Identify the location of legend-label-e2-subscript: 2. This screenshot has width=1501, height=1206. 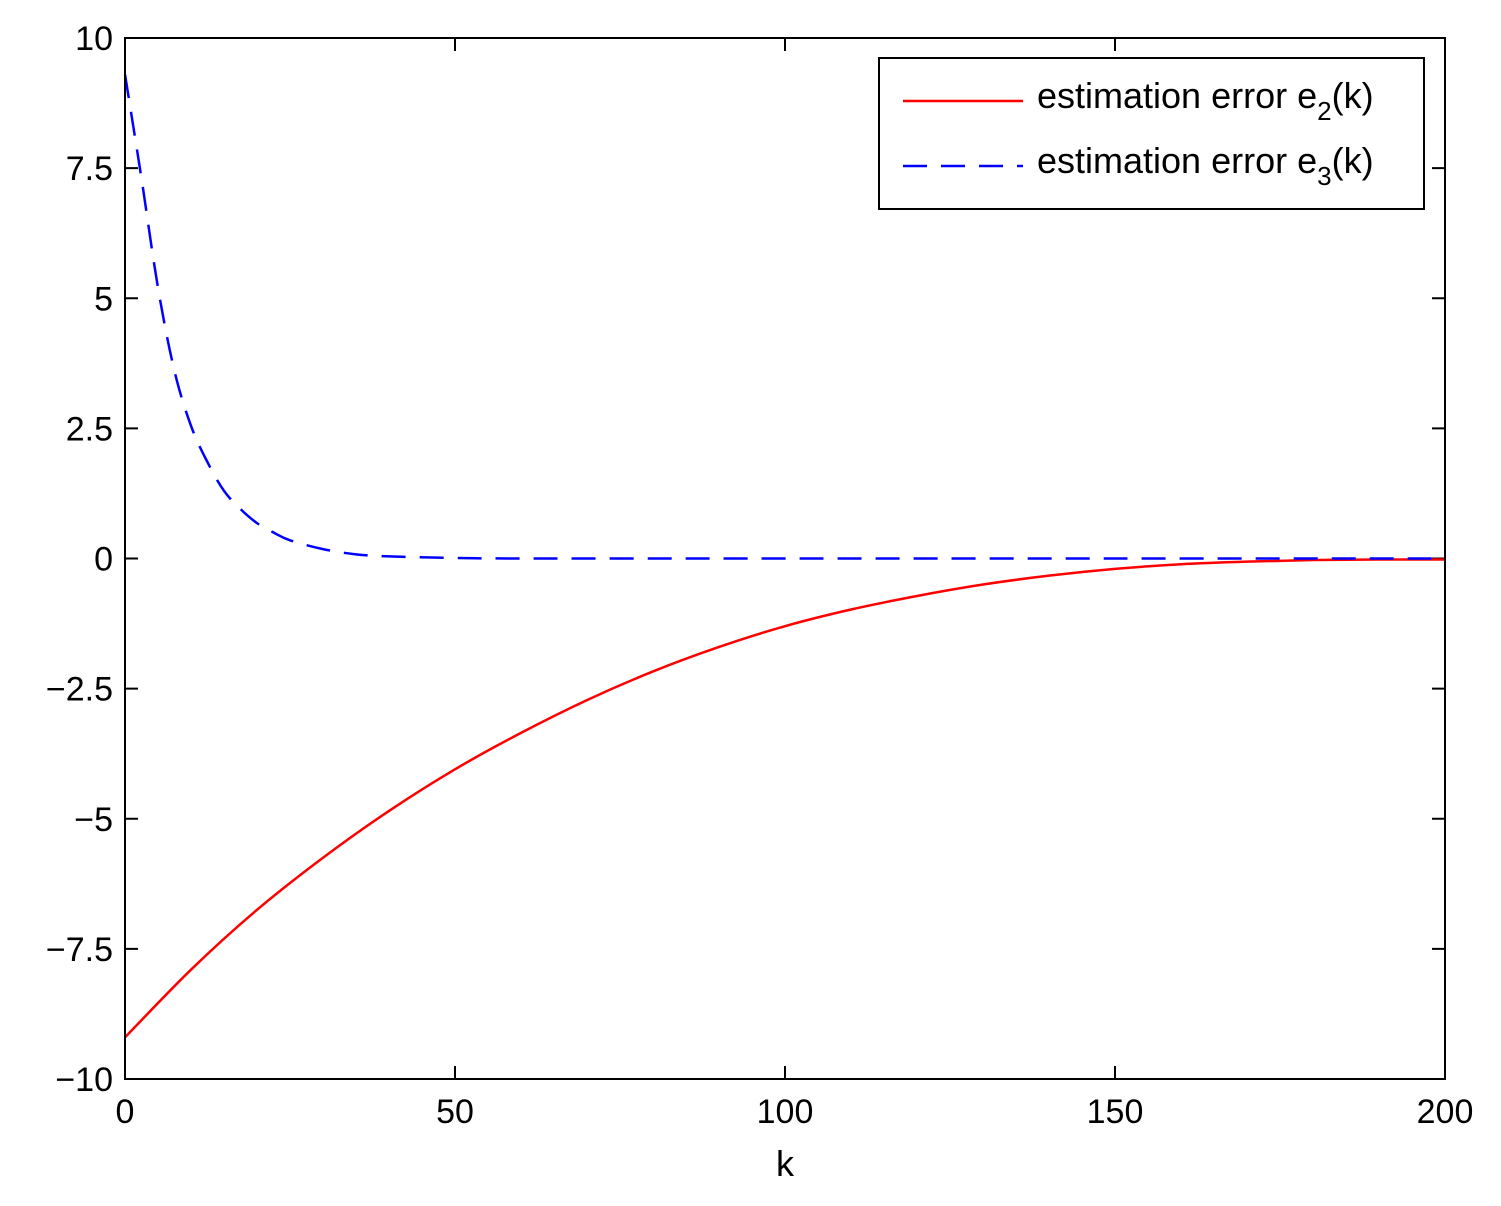
(1324, 111).